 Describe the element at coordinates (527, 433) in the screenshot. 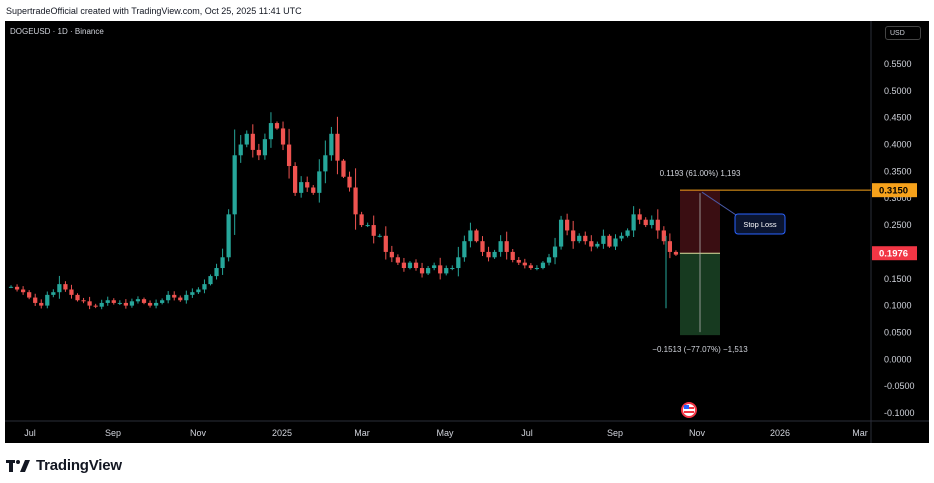

I see `time-tick-label: Jul` at that location.